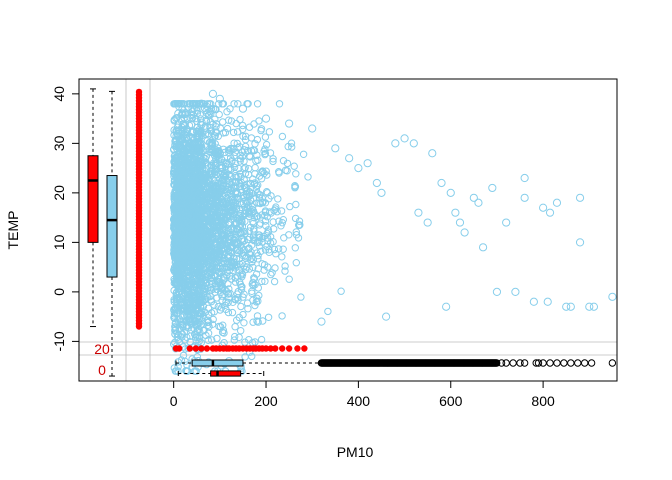 The image size is (672, 480). What do you see at coordinates (289, 348) in the screenshot?
I see `missing-temp-point` at bounding box center [289, 348].